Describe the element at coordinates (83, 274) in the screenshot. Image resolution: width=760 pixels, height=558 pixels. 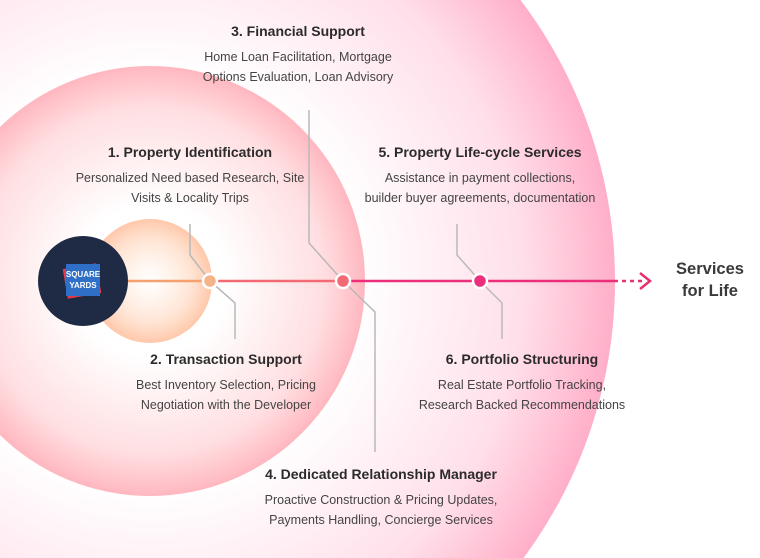
I see `logo-line1: SQUARE` at that location.